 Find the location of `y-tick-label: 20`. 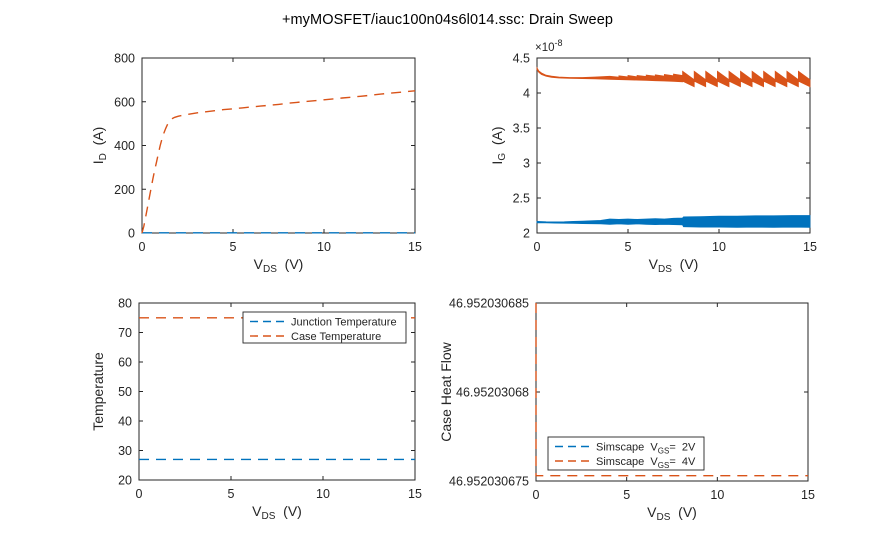

y-tick-label: 20 is located at coordinates (125, 481).